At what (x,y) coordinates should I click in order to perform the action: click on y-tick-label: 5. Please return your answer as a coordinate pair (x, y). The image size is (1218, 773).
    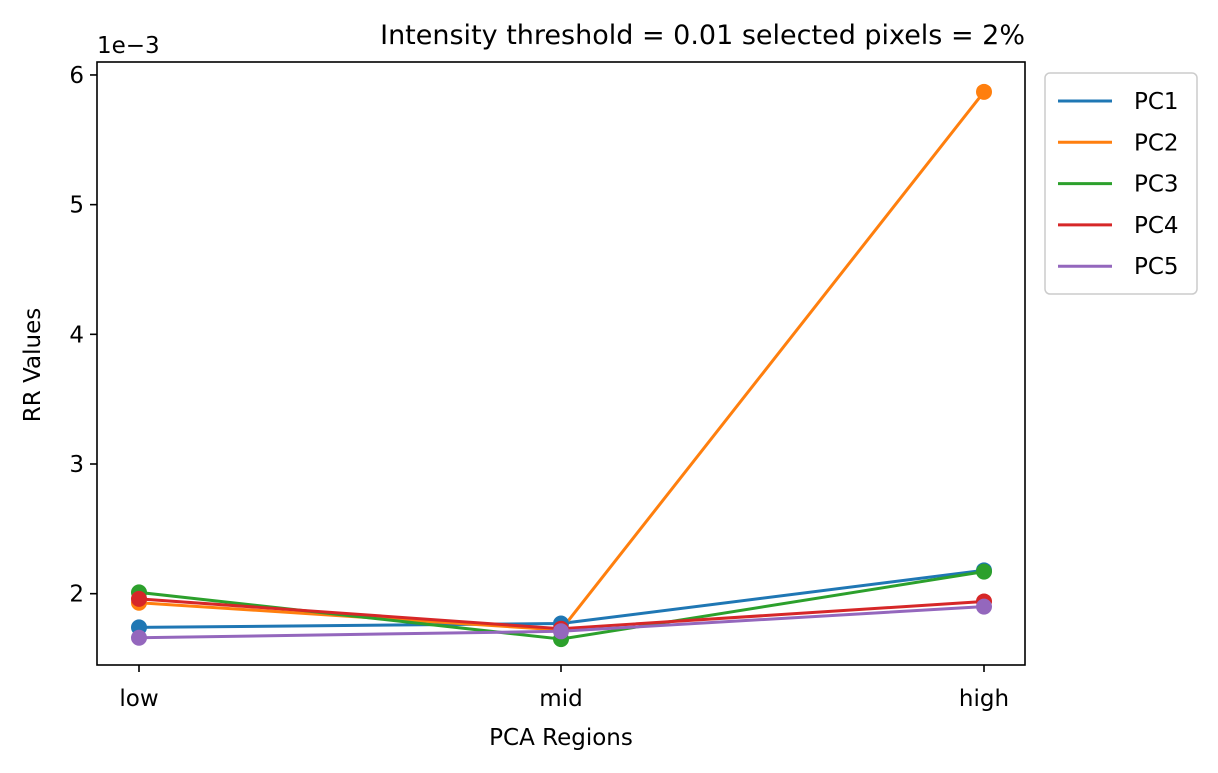
    Looking at the image, I should click on (76, 206).